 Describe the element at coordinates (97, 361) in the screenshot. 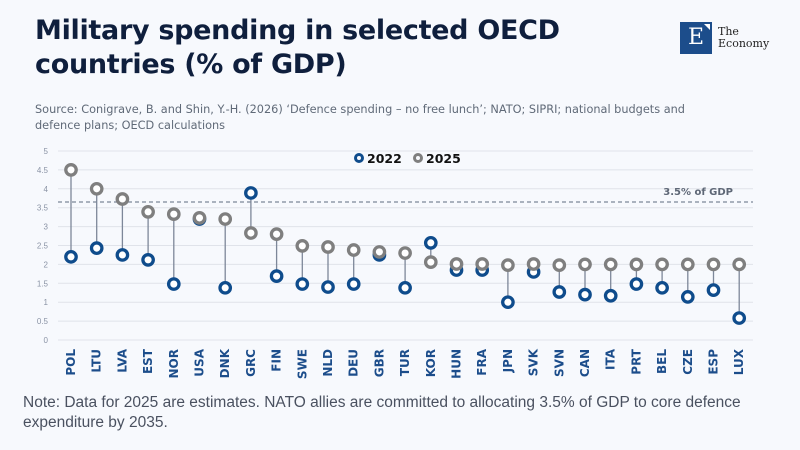

I see `x-tick-label: LTU` at that location.